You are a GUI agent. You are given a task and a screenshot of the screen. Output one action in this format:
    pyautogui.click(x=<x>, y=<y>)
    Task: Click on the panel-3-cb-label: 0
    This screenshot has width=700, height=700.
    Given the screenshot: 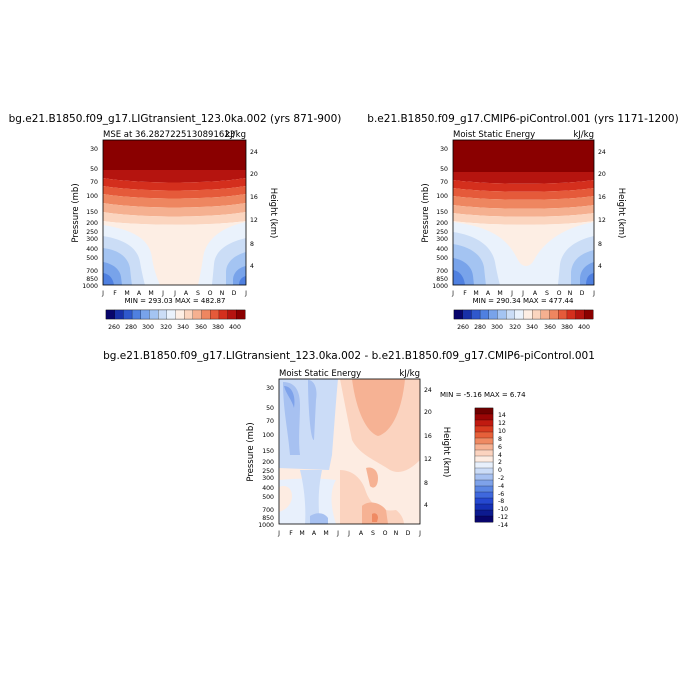 What is the action you would take?
    pyautogui.click(x=500, y=470)
    